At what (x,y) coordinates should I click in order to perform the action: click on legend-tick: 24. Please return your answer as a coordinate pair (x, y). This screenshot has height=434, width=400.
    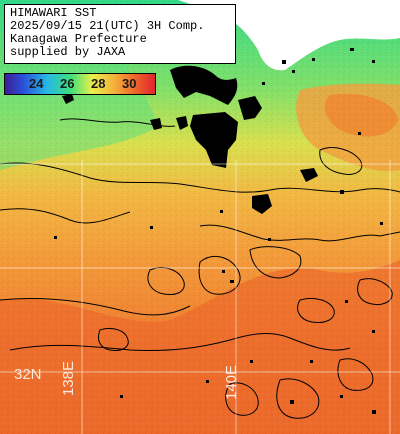
    Looking at the image, I should click on (36, 83).